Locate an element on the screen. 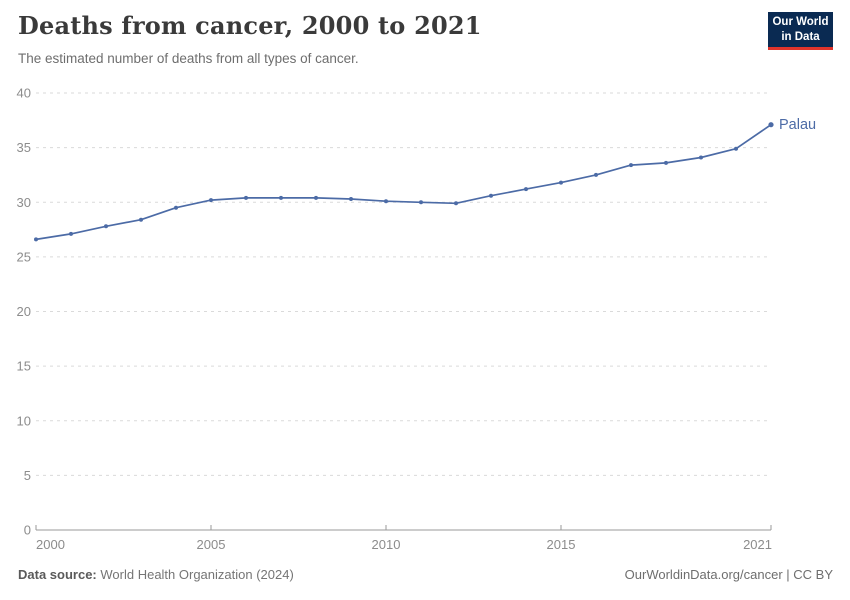  x-axis-labels: 2000 2005 2010 2015 2021 is located at coordinates (404, 544).